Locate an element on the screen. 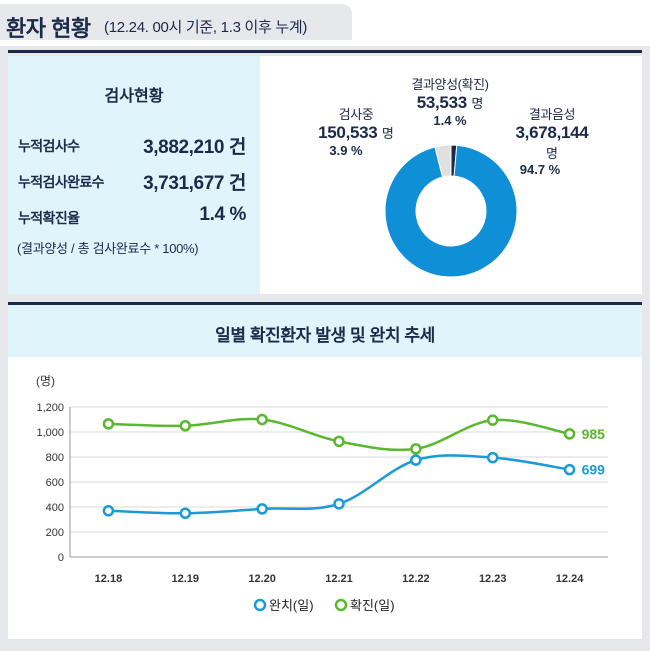 Image resolution: width=650 pixels, height=651 pixels. x-tick-label: 12.20 is located at coordinates (262, 579).